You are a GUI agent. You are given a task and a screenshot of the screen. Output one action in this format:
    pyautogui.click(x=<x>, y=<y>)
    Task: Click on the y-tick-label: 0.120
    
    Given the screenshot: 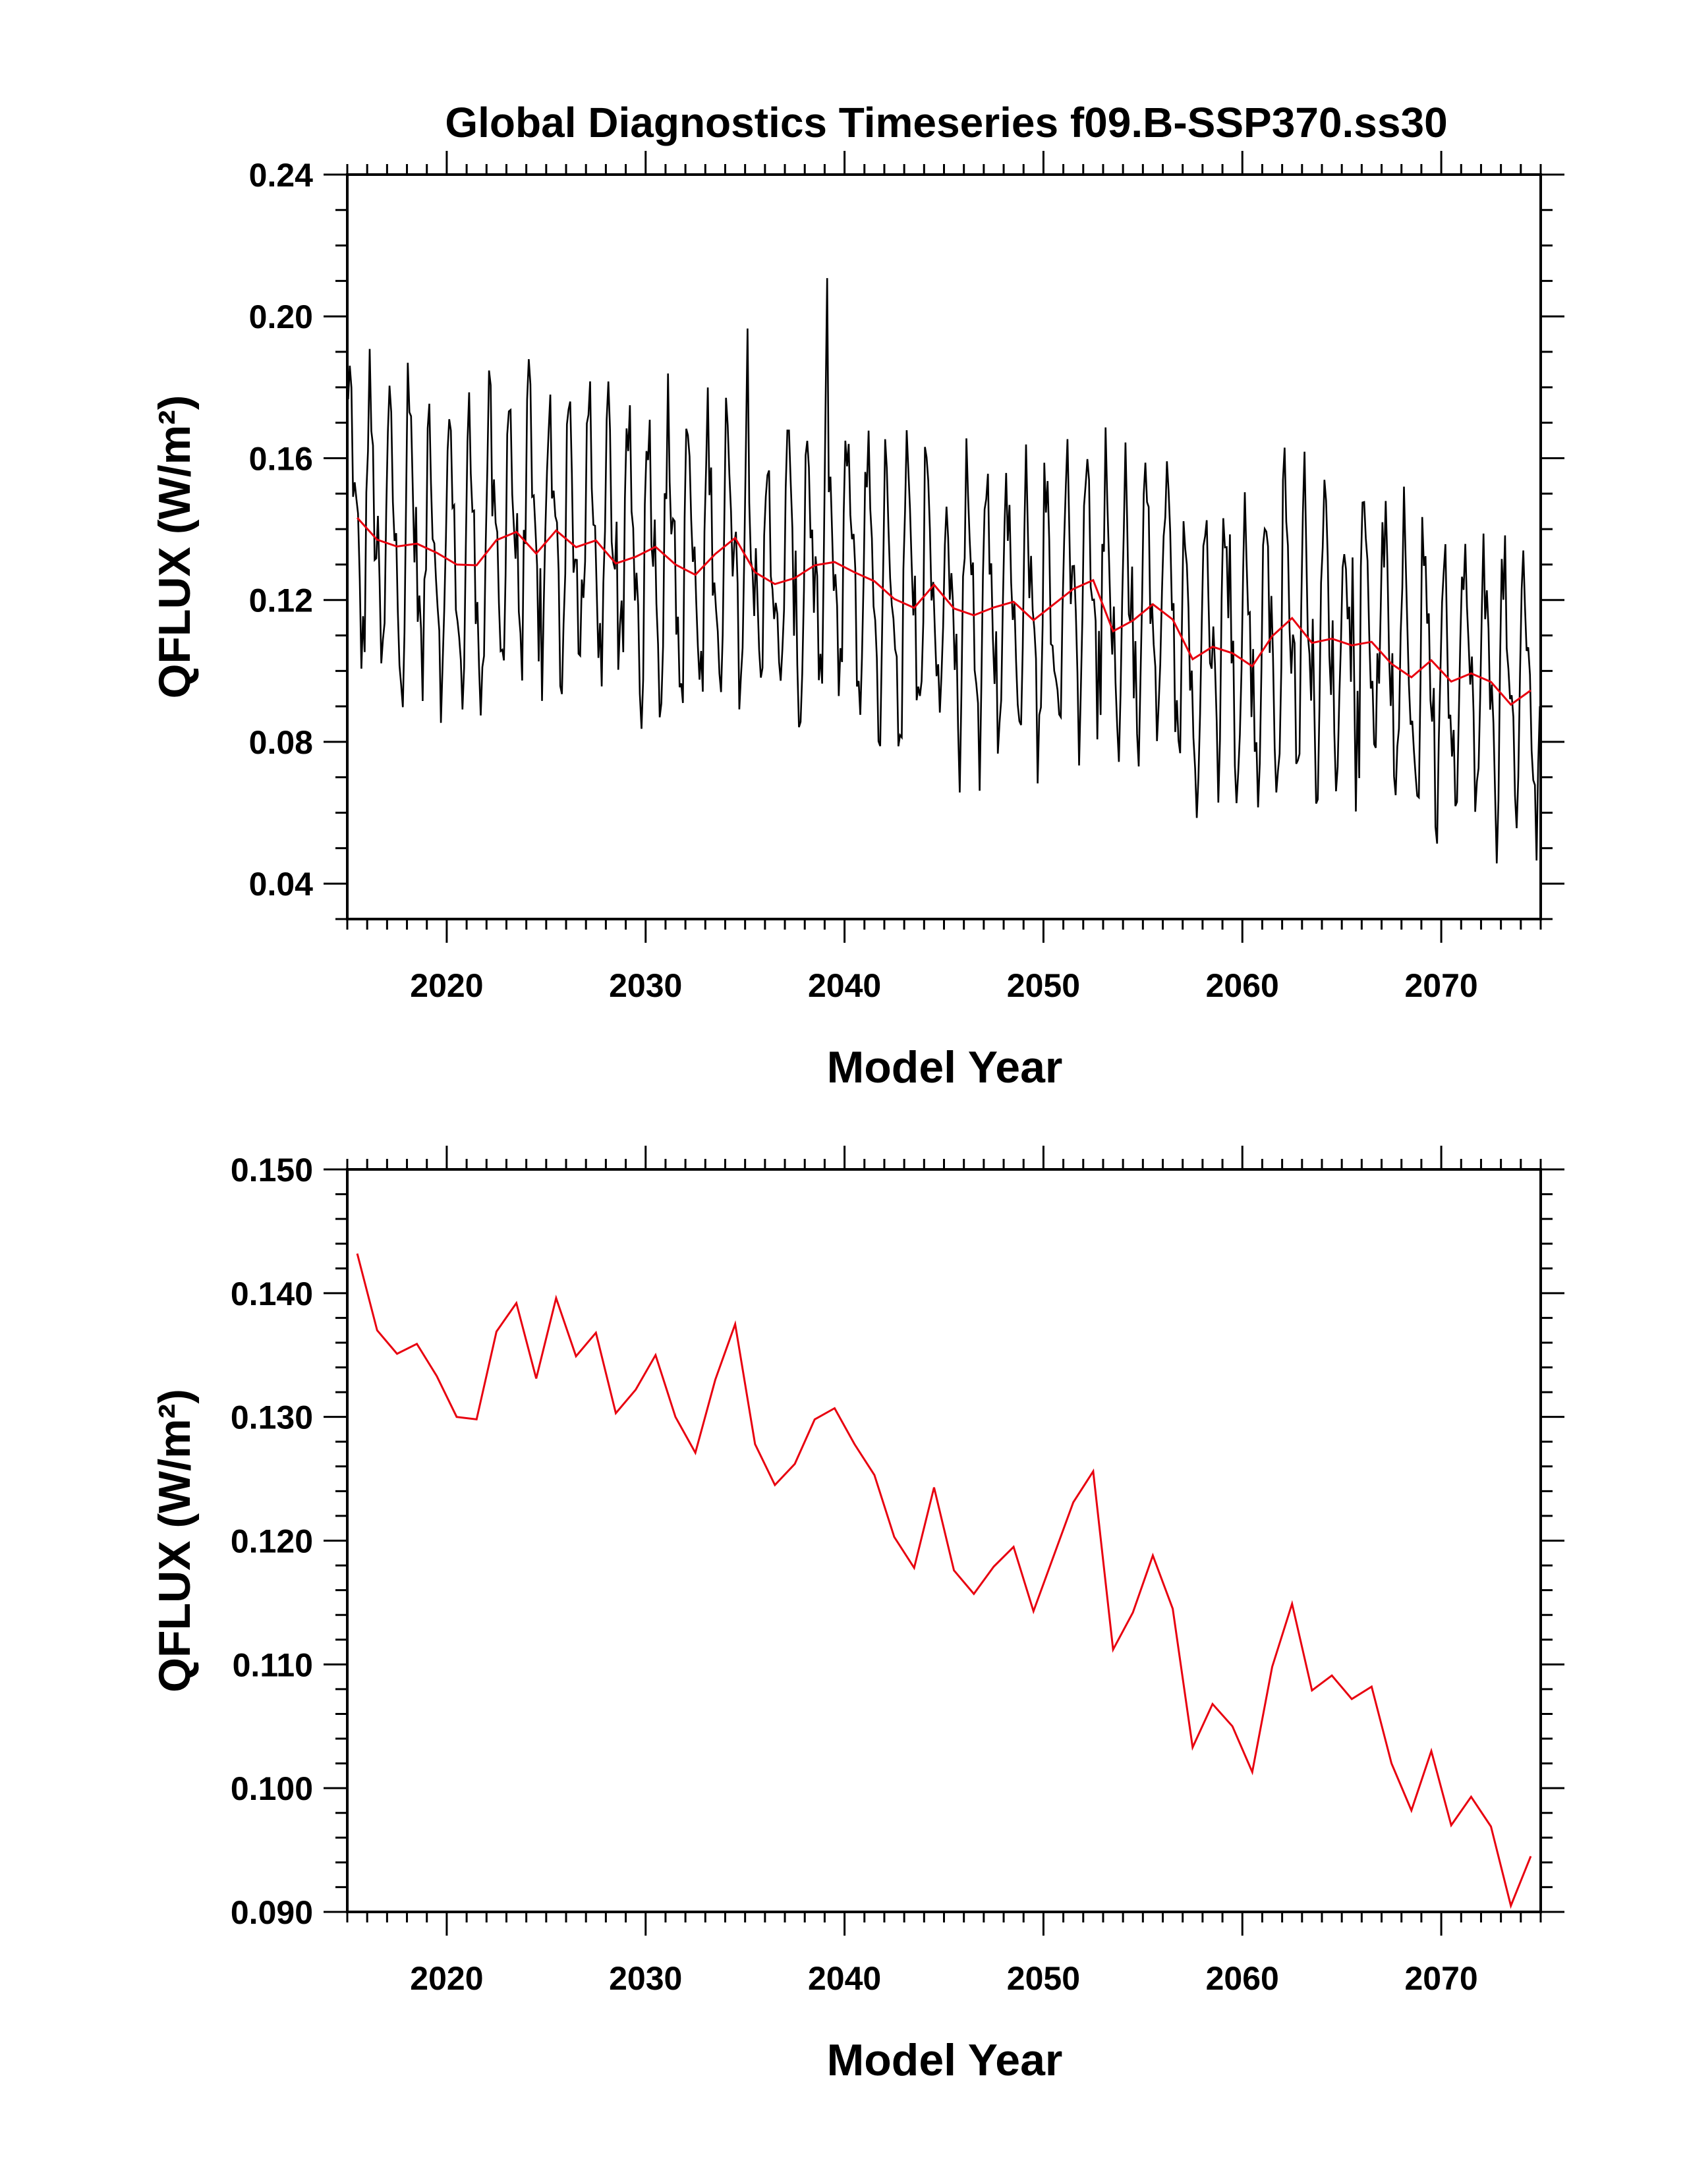 What is the action you would take?
    pyautogui.click(x=272, y=1541)
    